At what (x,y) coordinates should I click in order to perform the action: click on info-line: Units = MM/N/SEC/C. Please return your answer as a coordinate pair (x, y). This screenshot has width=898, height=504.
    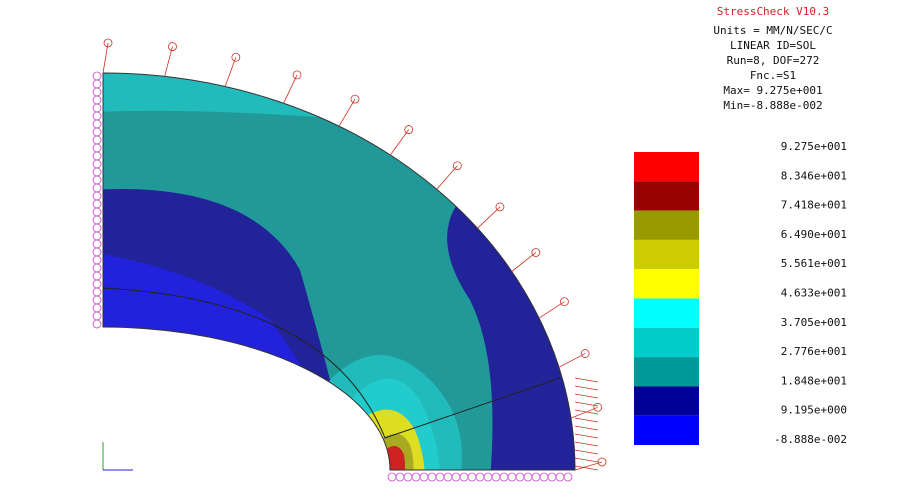
    Looking at the image, I should click on (772, 30).